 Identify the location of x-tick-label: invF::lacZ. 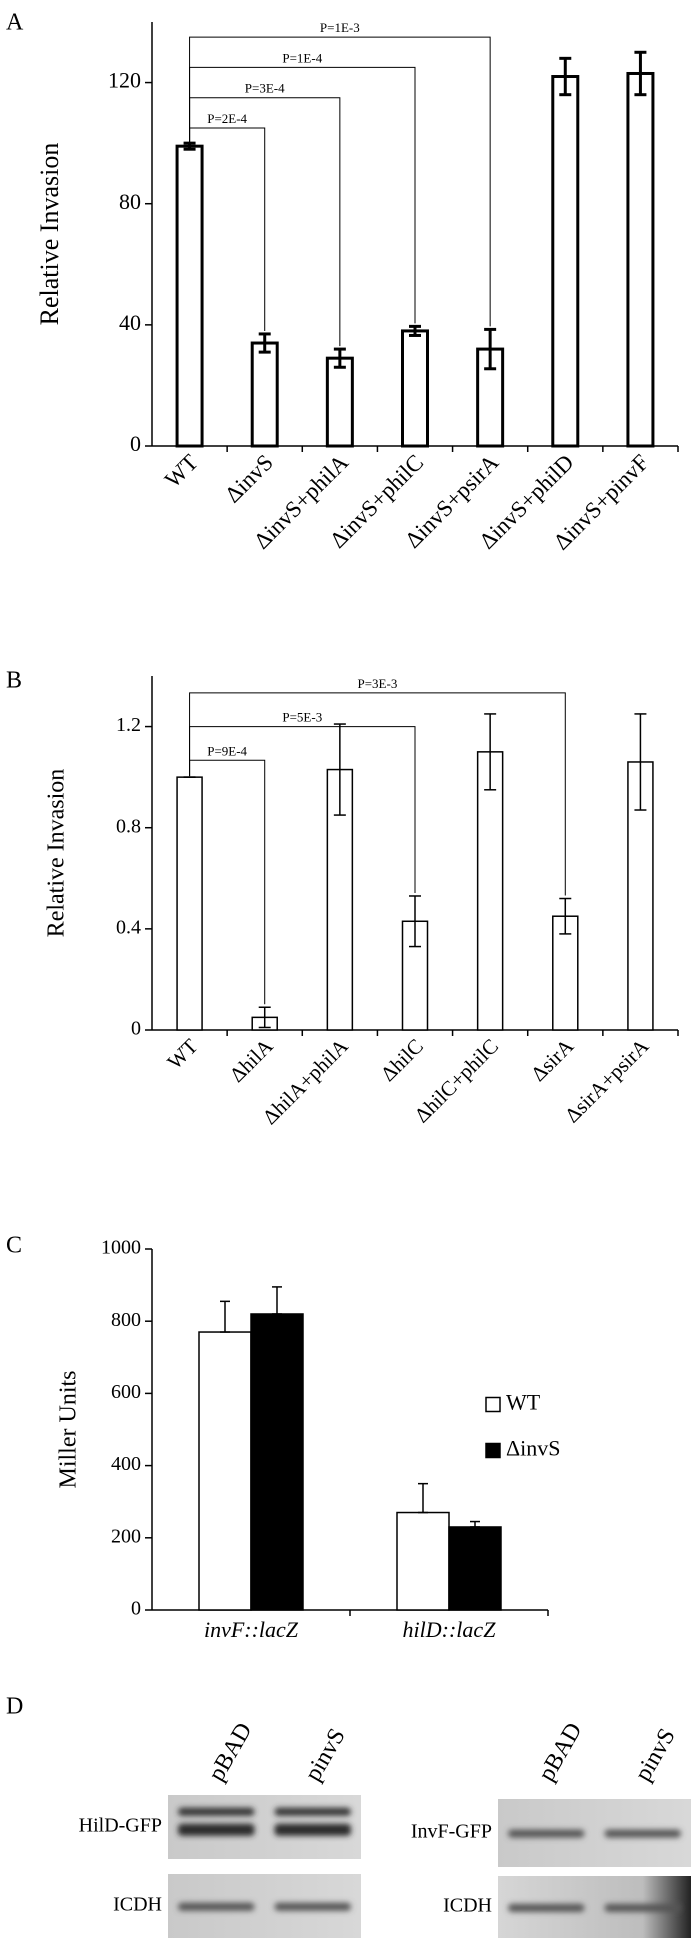
(251, 1629).